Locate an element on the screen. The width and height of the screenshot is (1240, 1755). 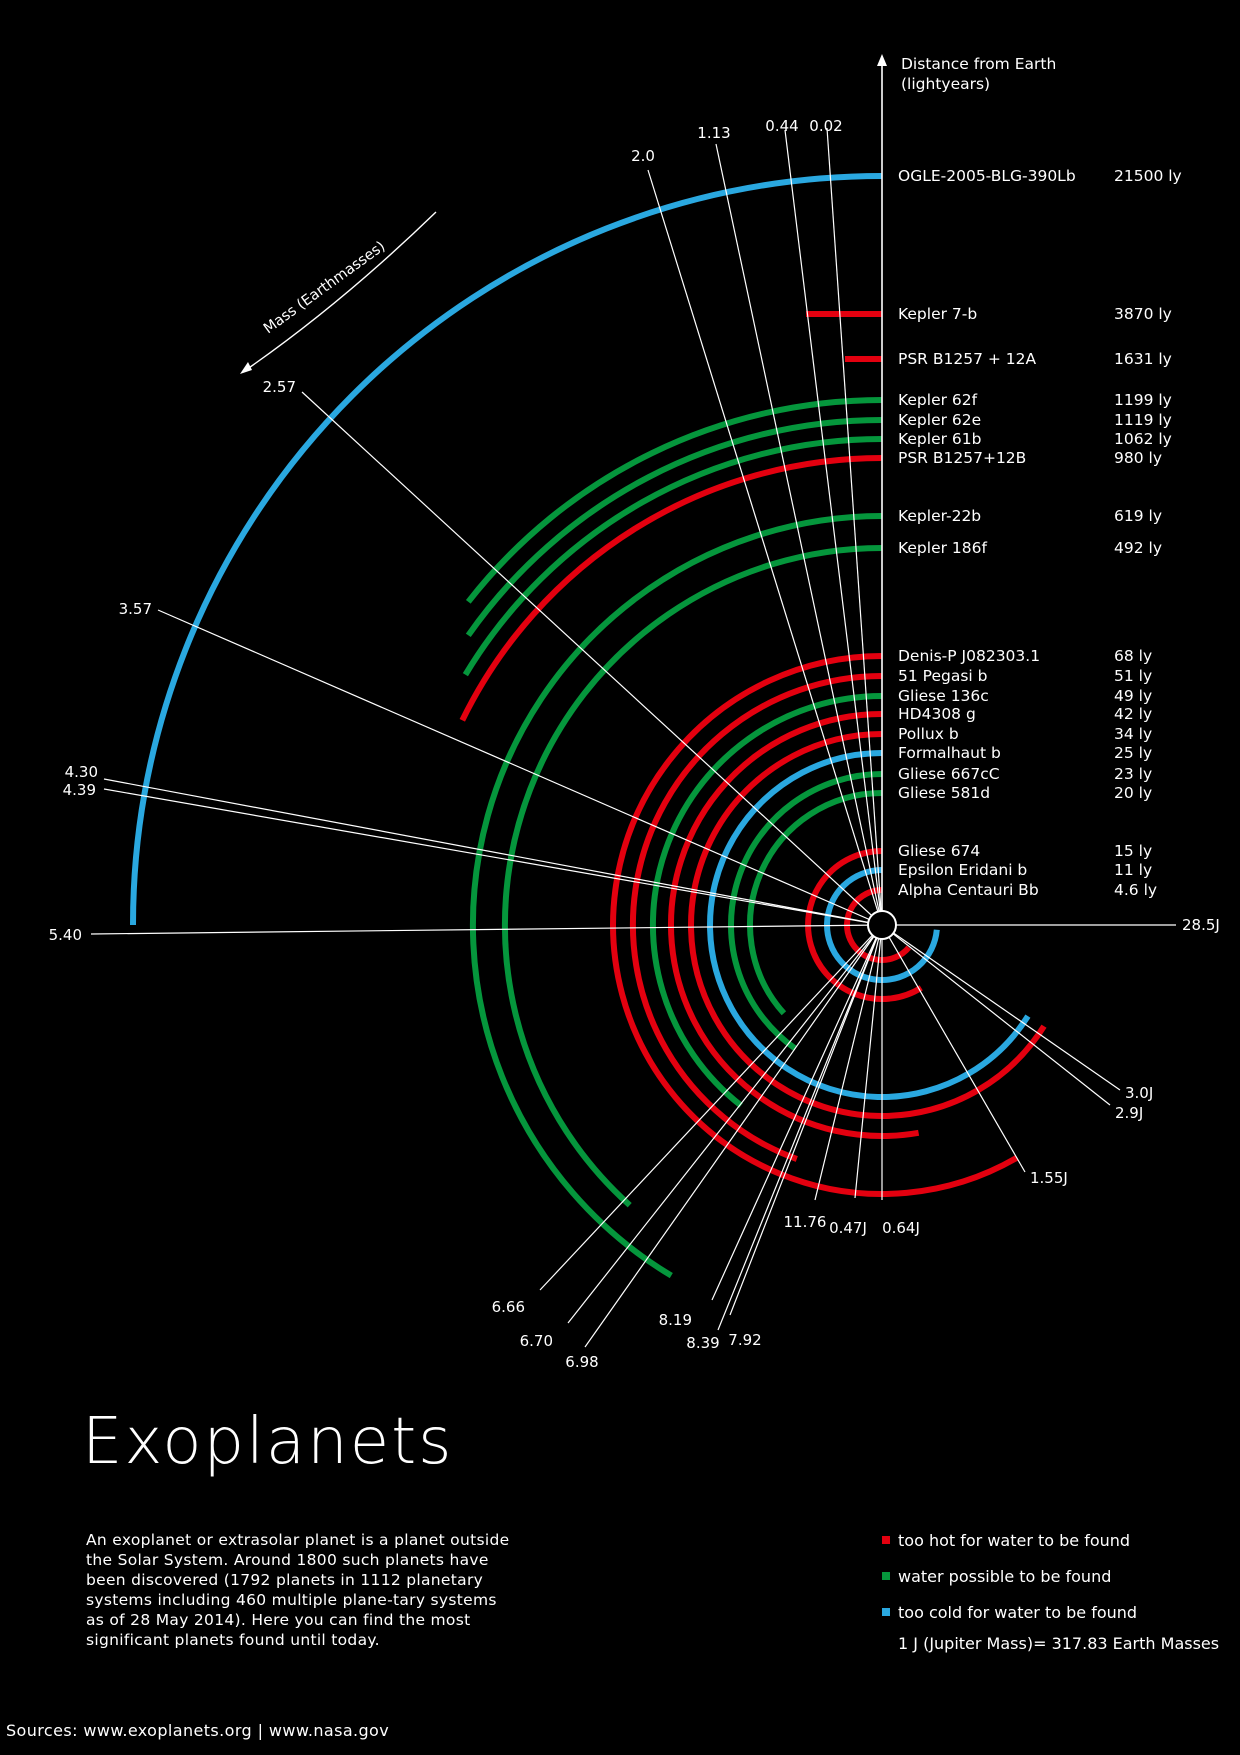
distance-axis-title-line-2: (lightyears) is located at coordinates (945, 84).